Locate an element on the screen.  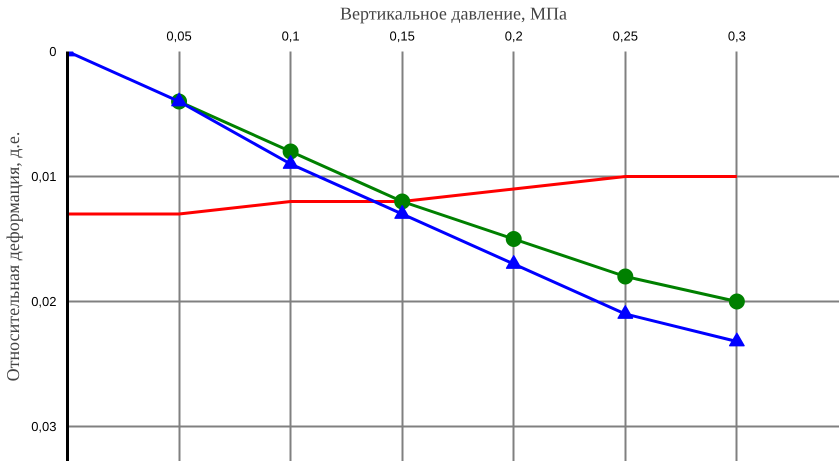
line-series is located at coordinates (403, 195).